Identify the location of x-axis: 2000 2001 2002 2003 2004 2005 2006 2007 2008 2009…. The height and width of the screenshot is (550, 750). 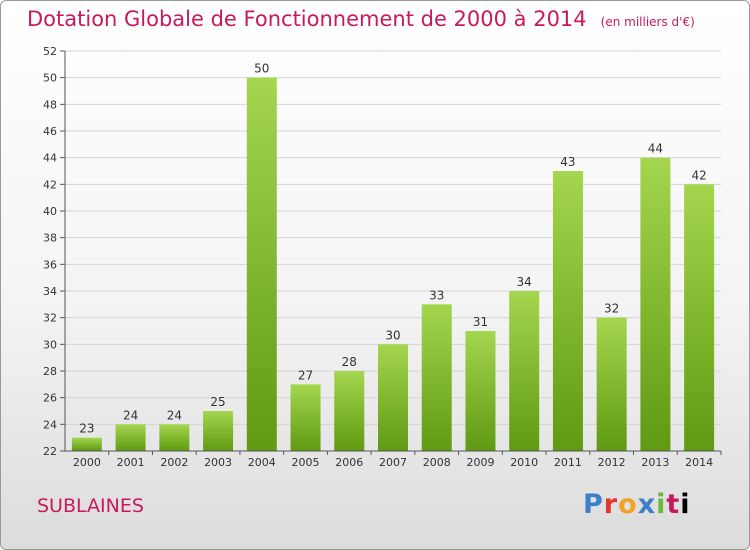
(393, 459).